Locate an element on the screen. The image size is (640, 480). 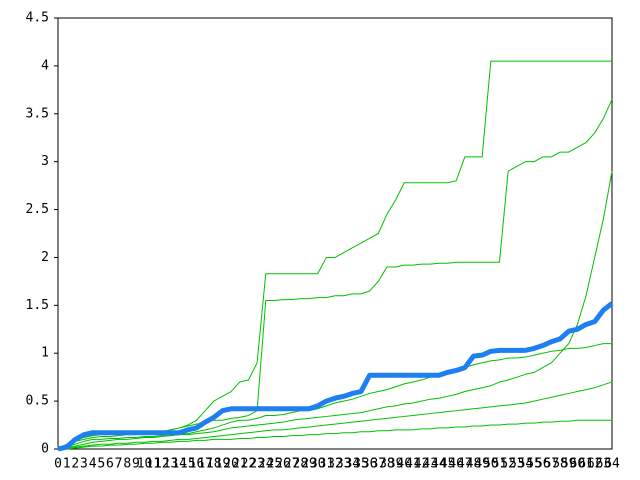
x-tick-label: 3 is located at coordinates (84, 464).